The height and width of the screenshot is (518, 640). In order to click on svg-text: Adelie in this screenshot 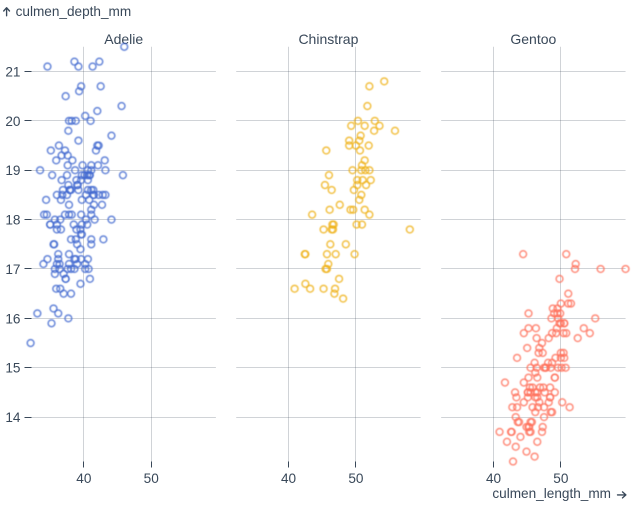, I will do `click(123, 39)`.